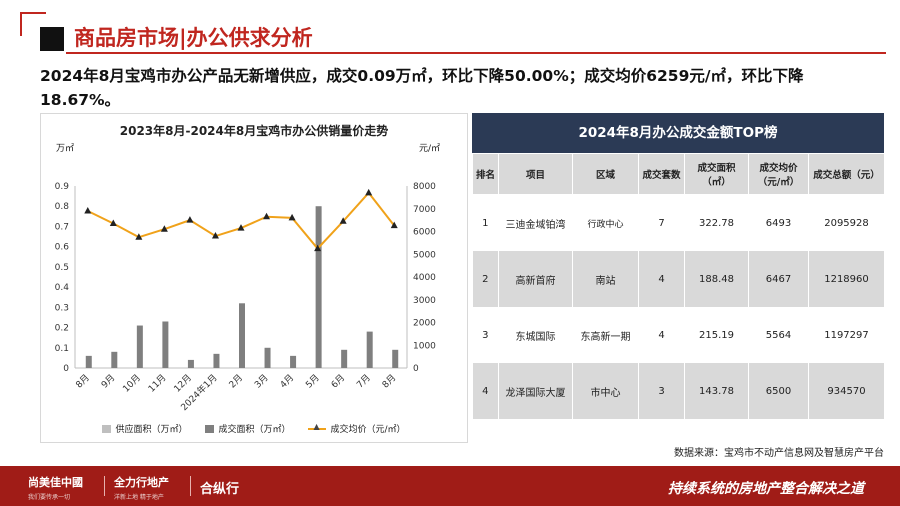 Image resolution: width=900 pixels, height=506 pixels. Describe the element at coordinates (62, 227) in the screenshot. I see `left-tick-label: 0.7` at that location.